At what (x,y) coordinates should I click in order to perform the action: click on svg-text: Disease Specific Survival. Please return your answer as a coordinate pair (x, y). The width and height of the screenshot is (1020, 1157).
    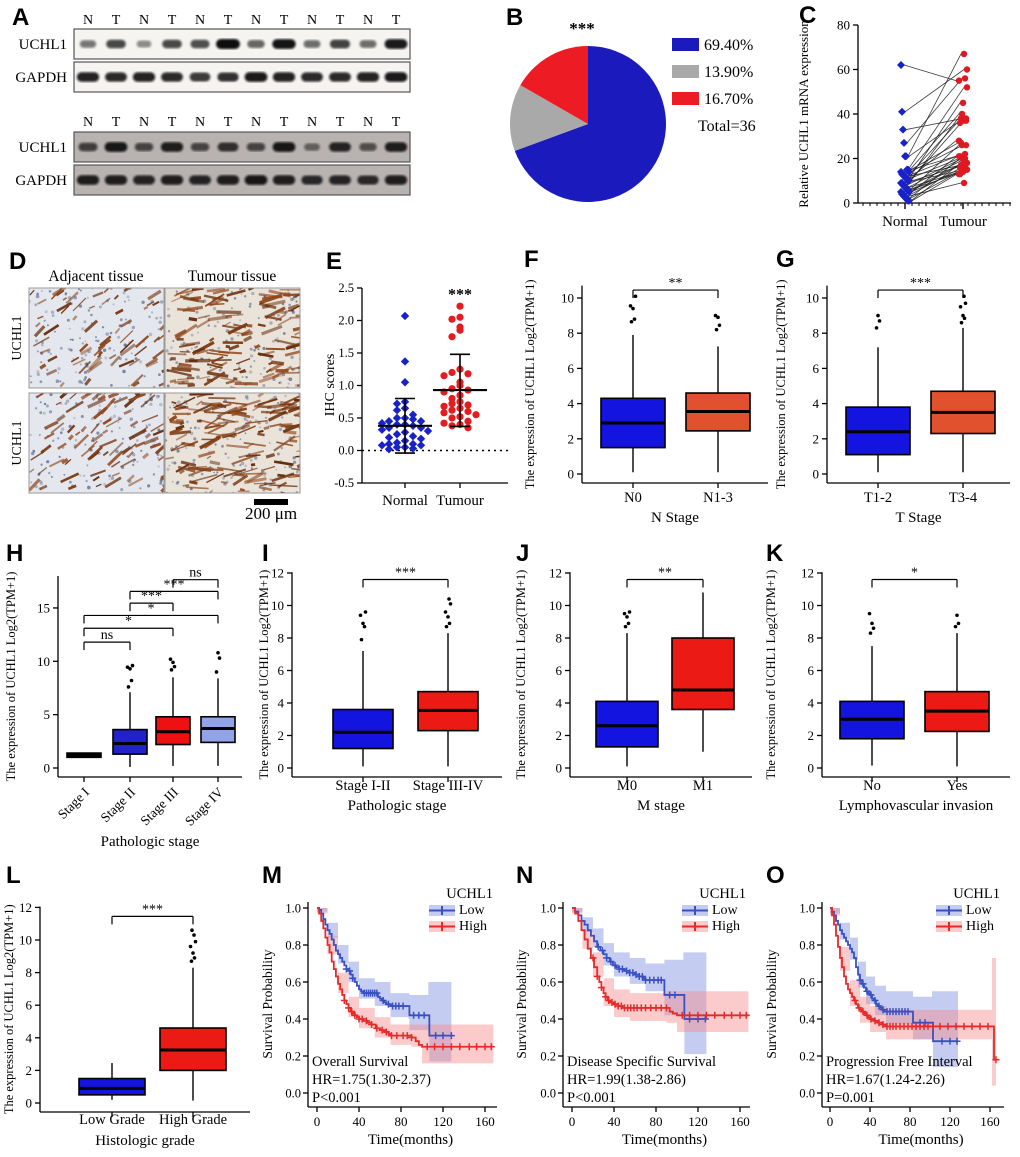
    Looking at the image, I should click on (641, 1062).